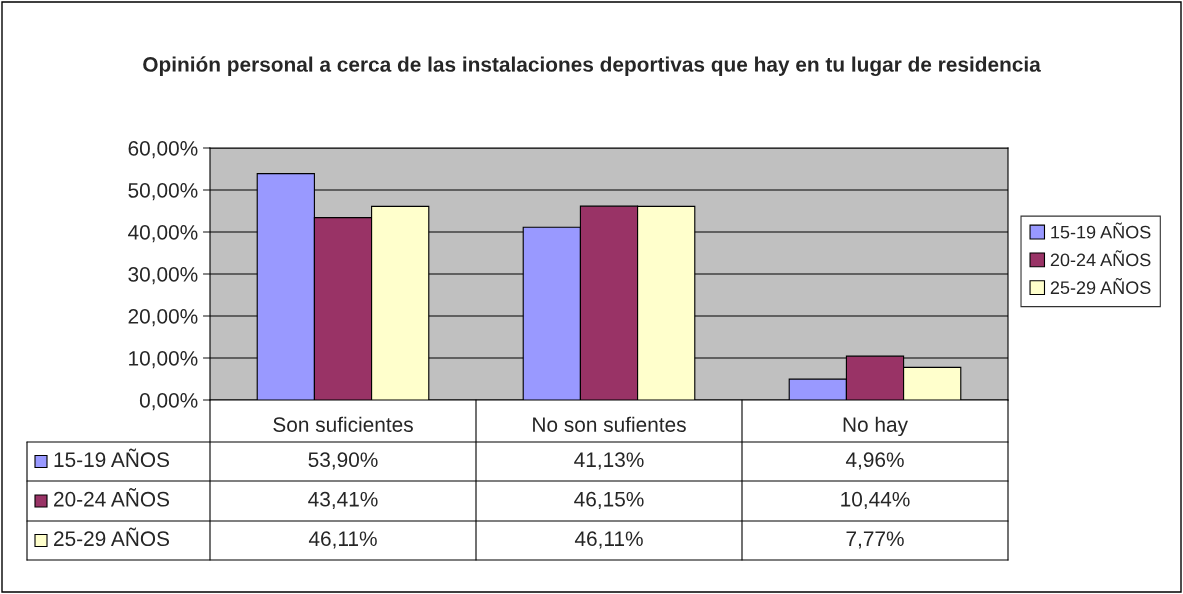 The image size is (1183, 594). What do you see at coordinates (163, 234) in the screenshot?
I see `y-tick-label: 40,00%` at bounding box center [163, 234].